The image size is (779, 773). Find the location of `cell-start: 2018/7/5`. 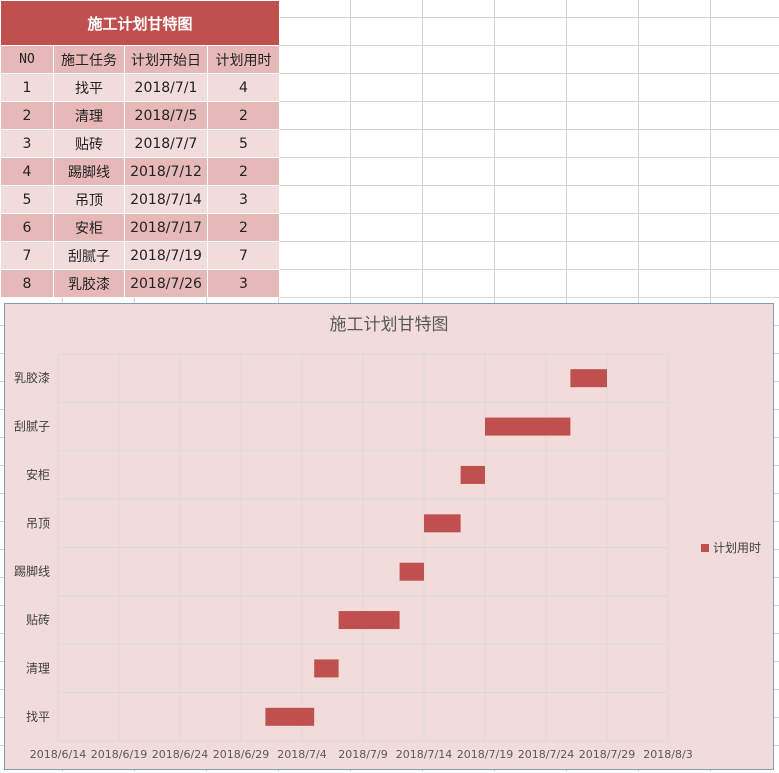

cell-start: 2018/7/5 is located at coordinates (166, 115).